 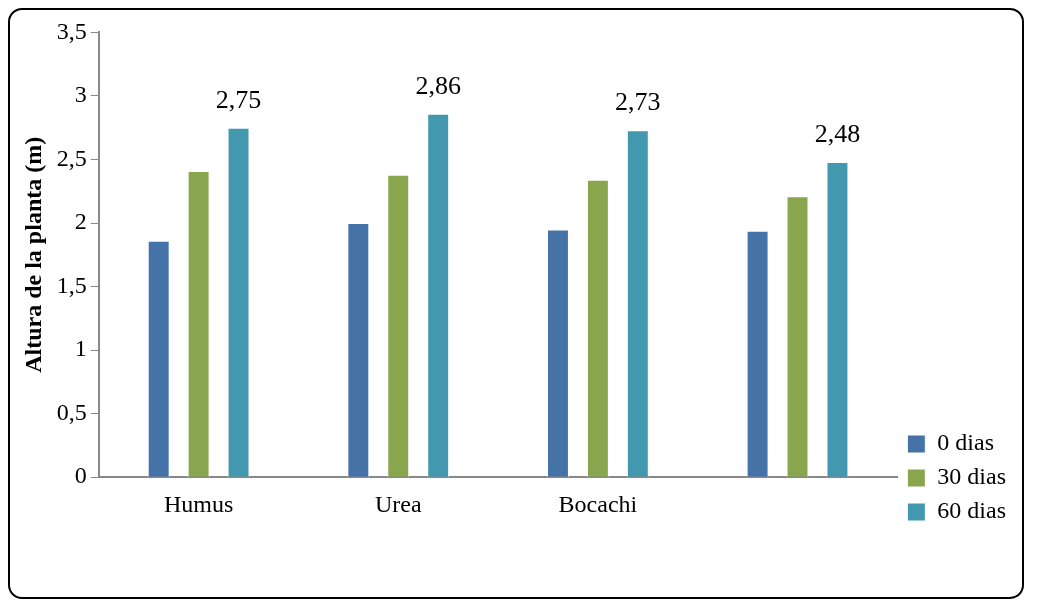 What do you see at coordinates (438, 85) in the screenshot?
I see `data-label: 2,86` at bounding box center [438, 85].